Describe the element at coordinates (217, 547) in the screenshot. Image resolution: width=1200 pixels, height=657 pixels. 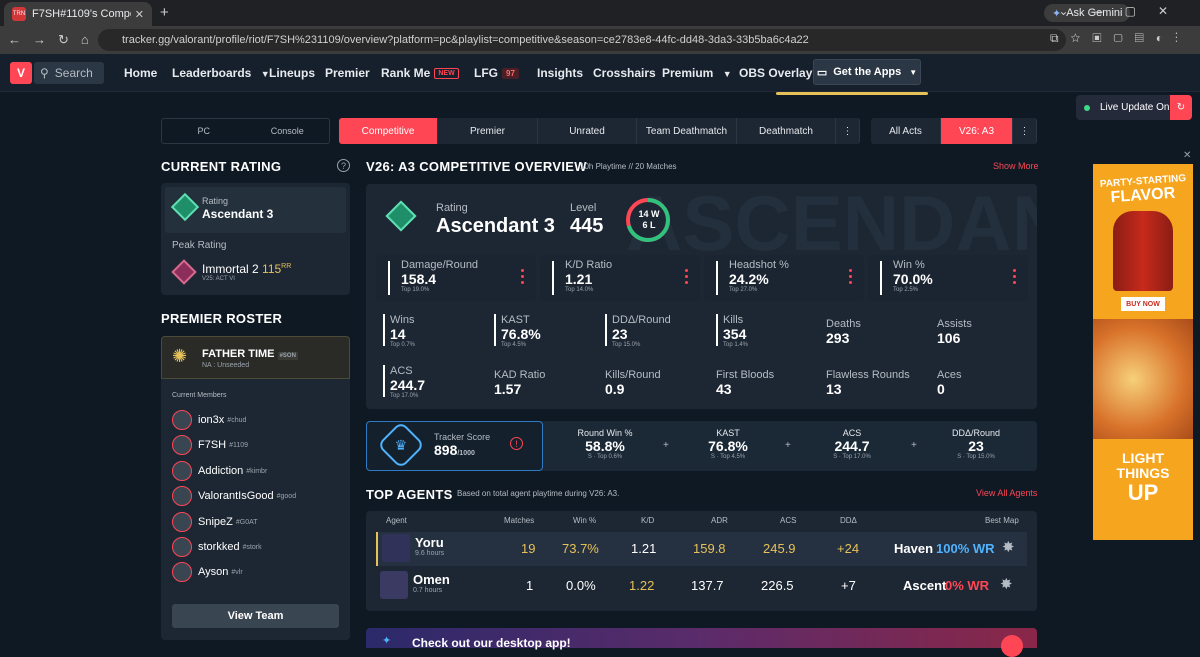
I see `member-item: storkked #stork` at that location.